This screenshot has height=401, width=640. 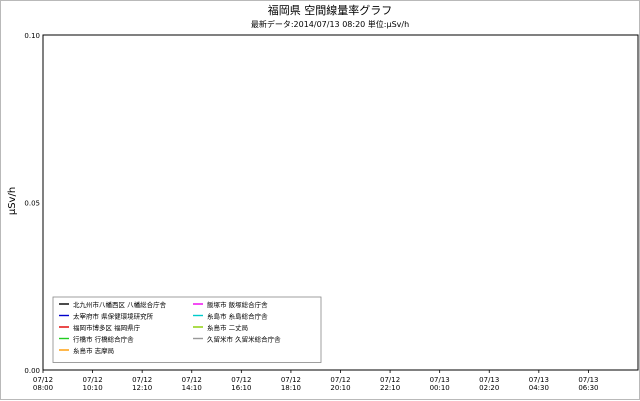 What do you see at coordinates (92, 388) in the screenshot?
I see `x-tick-time: 10:10` at bounding box center [92, 388].